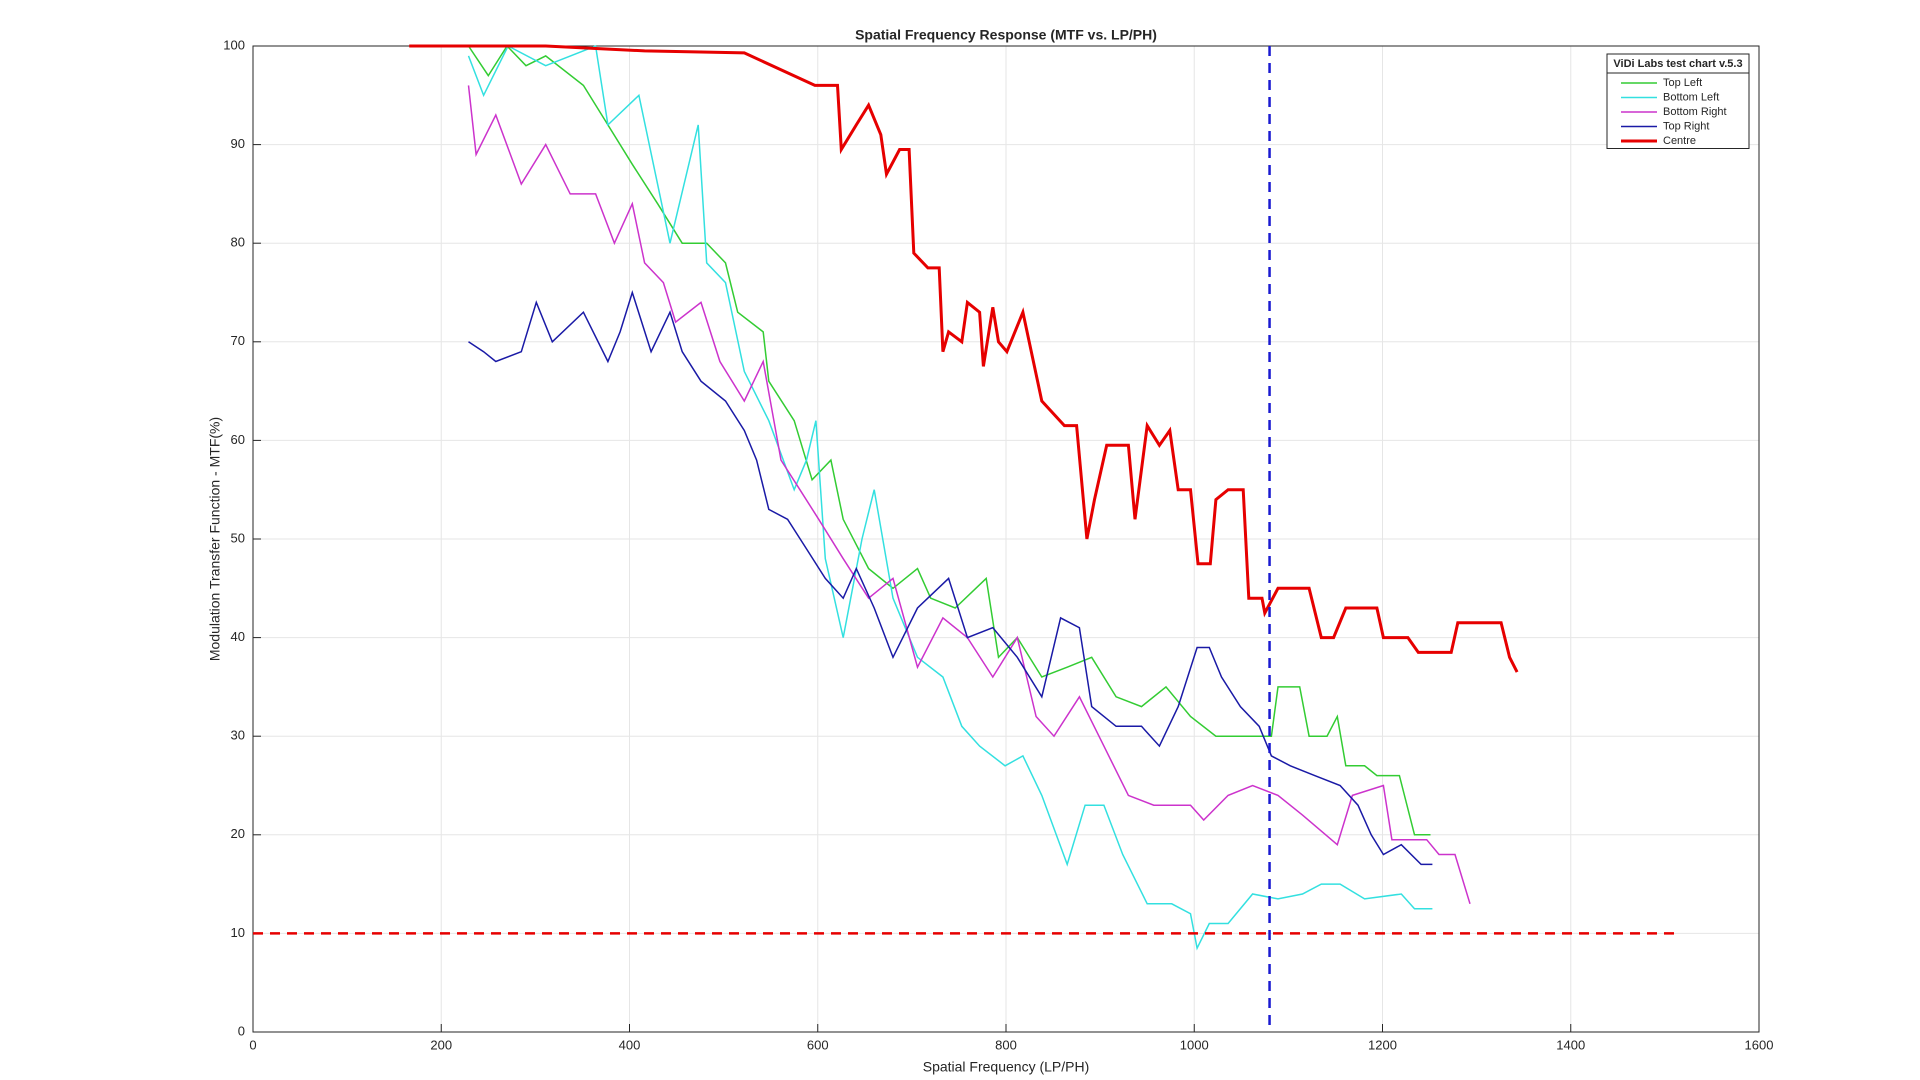  What do you see at coordinates (238, 932) in the screenshot?
I see `y-tick-label: 10` at bounding box center [238, 932].